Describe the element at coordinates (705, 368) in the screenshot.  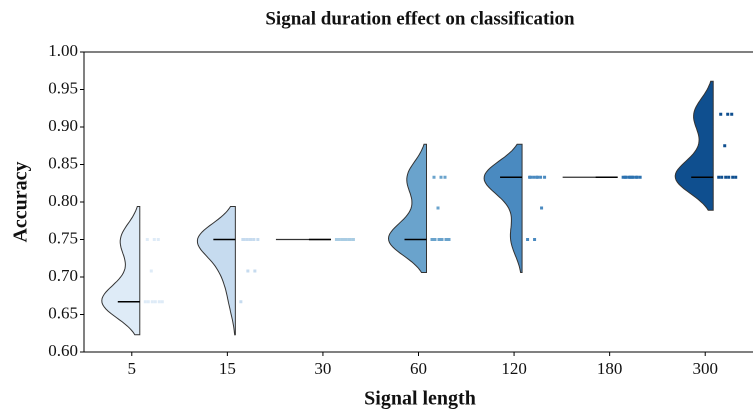
I see `x-tick-label: 300` at that location.